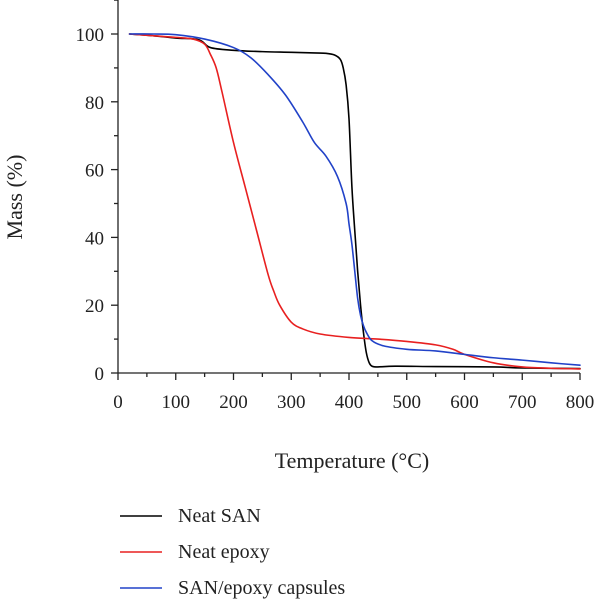 The height and width of the screenshot is (605, 600). Describe the element at coordinates (94, 103) in the screenshot. I see `y-tick-label: 80` at that location.